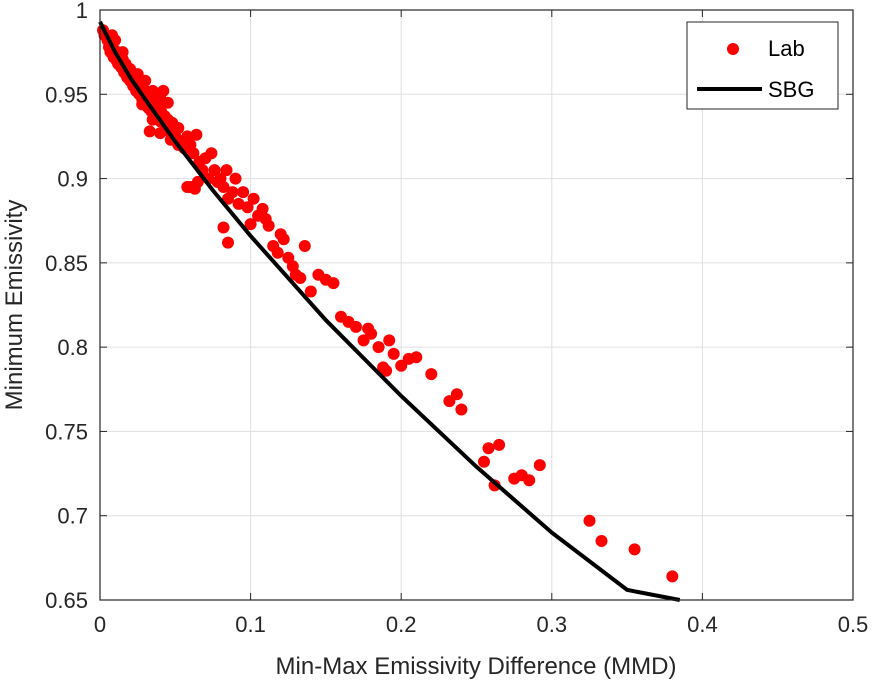  Describe the element at coordinates (250, 624) in the screenshot. I see `x-tick-label: 0.1` at that location.